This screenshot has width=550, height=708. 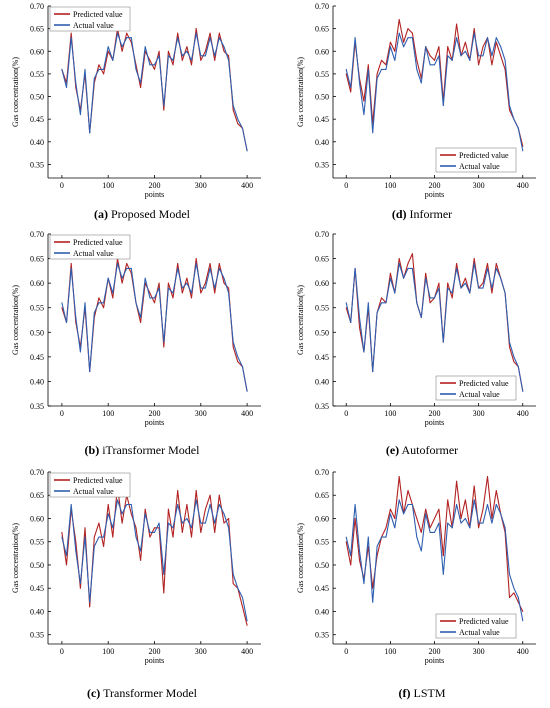 I want to click on caption-d: (d) Informer, so click(x=422, y=214).